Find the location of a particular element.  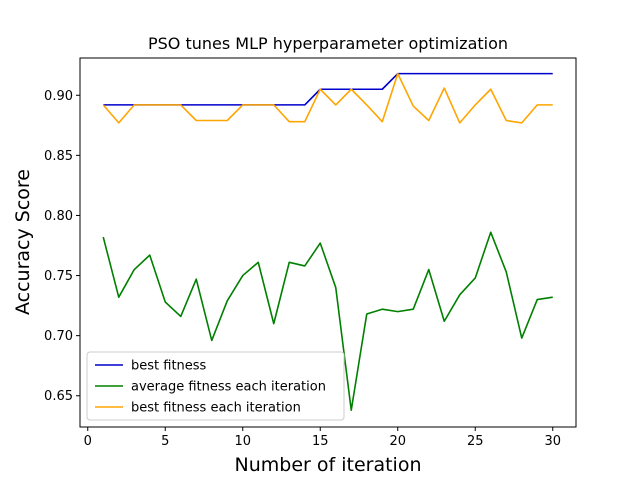

y-tick-label: 0.80 is located at coordinates (58, 216).